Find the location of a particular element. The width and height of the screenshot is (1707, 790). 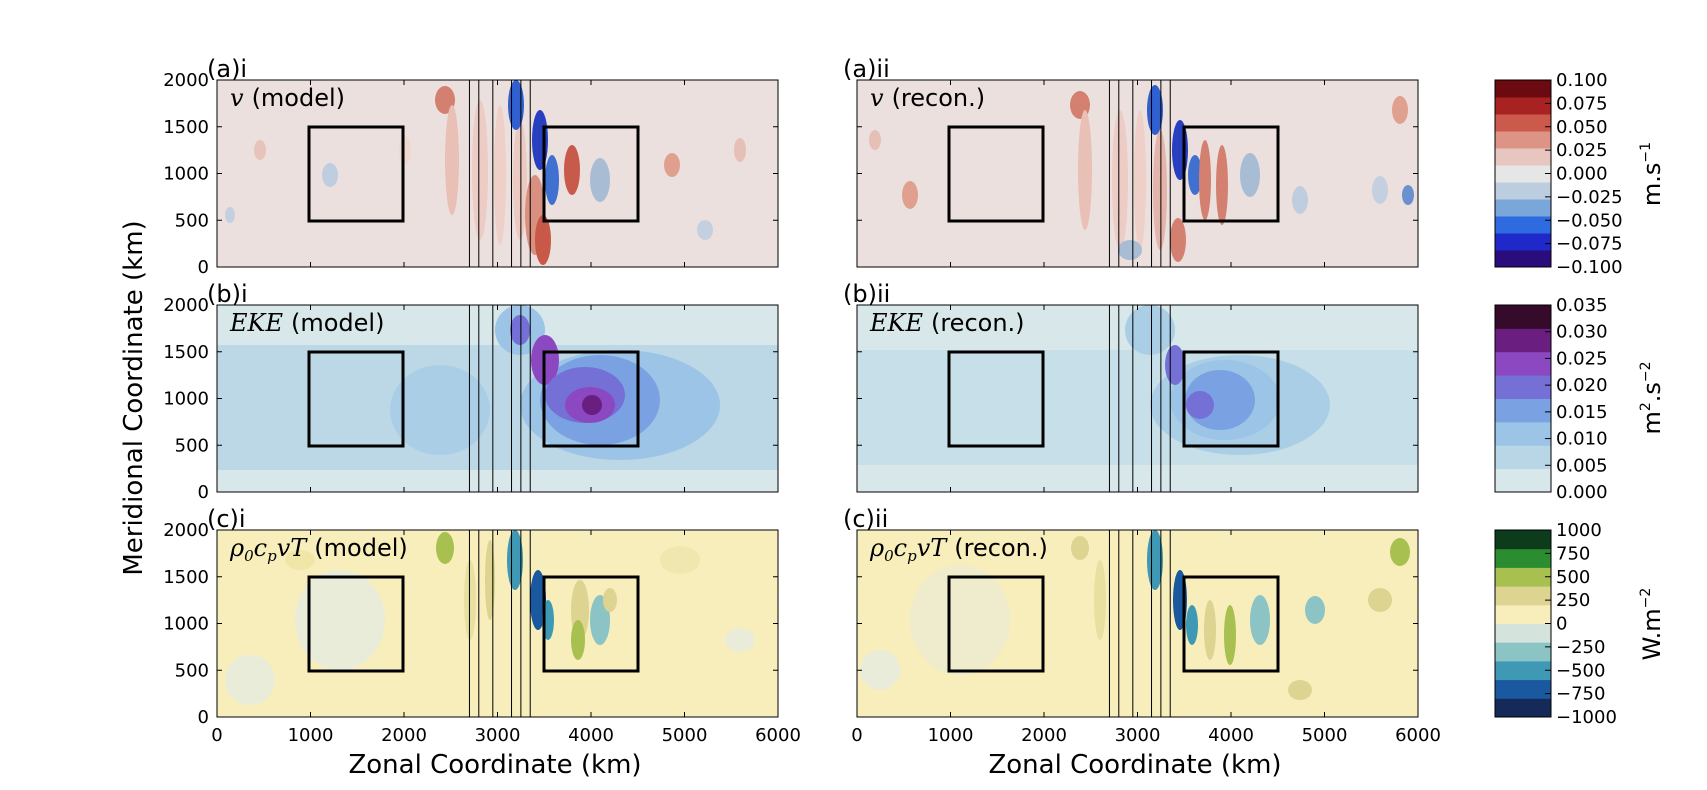

box-east-b-ii is located at coordinates (1231, 399).